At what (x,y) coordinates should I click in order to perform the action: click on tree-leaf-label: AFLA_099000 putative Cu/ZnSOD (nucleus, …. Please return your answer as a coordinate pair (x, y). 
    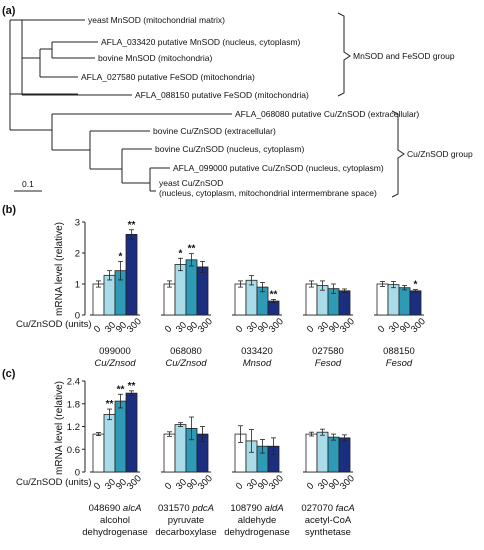
    Looking at the image, I should click on (278, 168).